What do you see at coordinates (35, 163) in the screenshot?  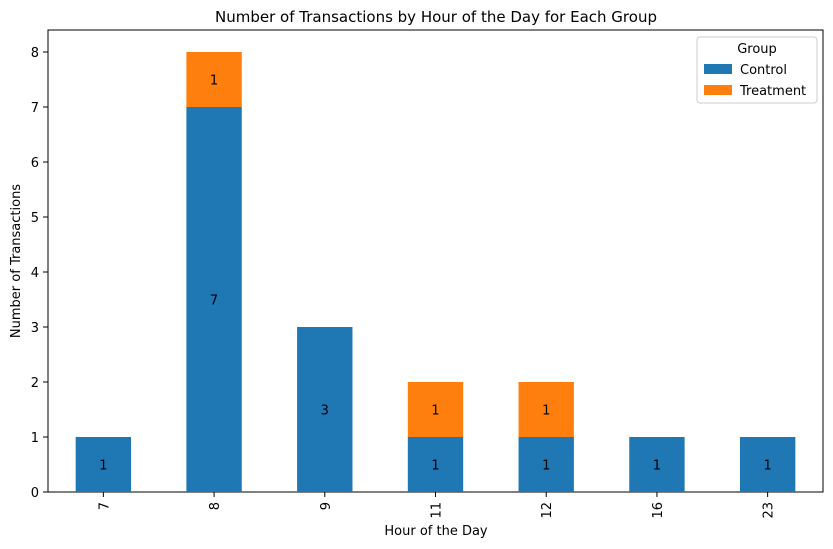 I see `y-tick-label: 6` at bounding box center [35, 163].